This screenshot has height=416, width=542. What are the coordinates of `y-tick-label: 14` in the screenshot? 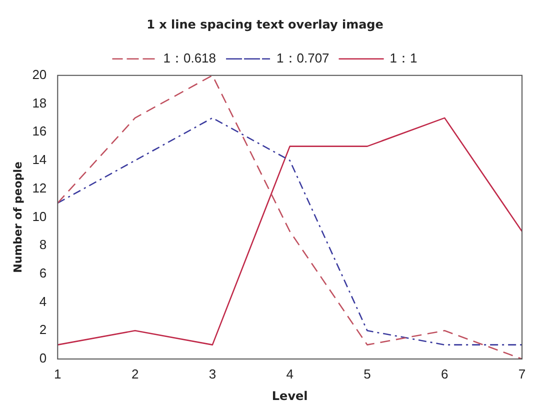 It's located at (39, 160).